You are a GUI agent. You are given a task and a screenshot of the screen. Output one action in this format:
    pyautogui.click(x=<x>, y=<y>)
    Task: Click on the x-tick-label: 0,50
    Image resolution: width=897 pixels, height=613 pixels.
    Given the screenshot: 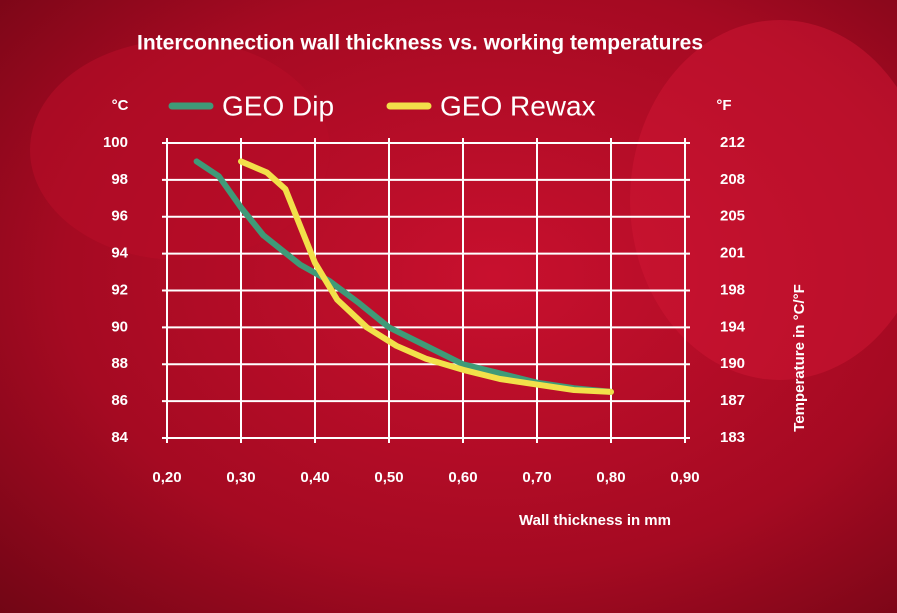 What is the action you would take?
    pyautogui.click(x=388, y=477)
    